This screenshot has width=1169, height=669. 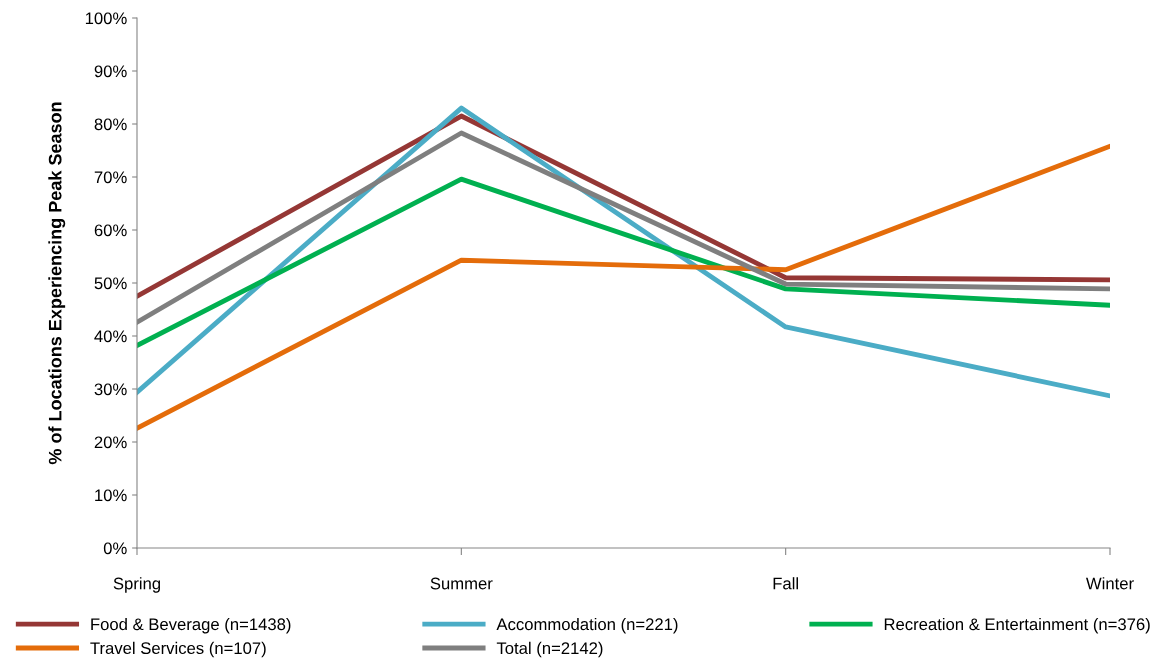 I want to click on y-tick-label: 10%, so click(x=111, y=495).